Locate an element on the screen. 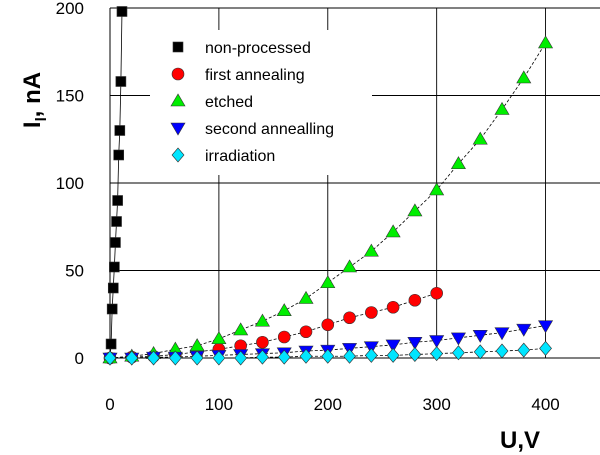  y-tick-label: 150 is located at coordinates (70, 96).